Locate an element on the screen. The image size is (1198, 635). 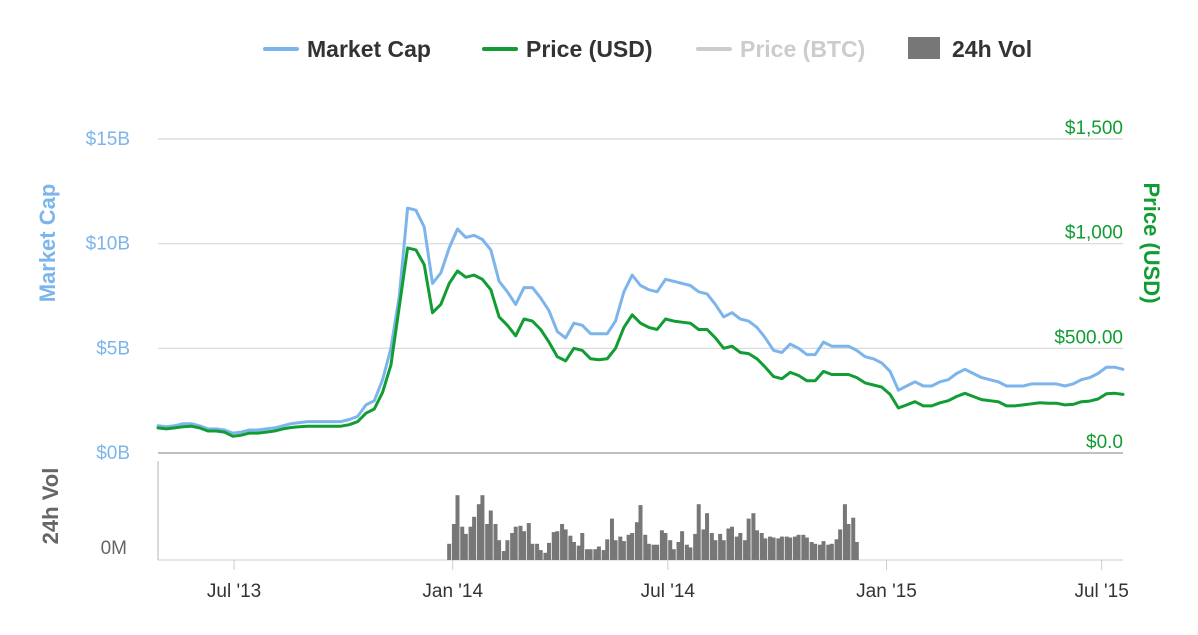
chart-legend: Market Cap Price (USD) Price (BTC) 24h Vol is located at coordinates (647, 49).